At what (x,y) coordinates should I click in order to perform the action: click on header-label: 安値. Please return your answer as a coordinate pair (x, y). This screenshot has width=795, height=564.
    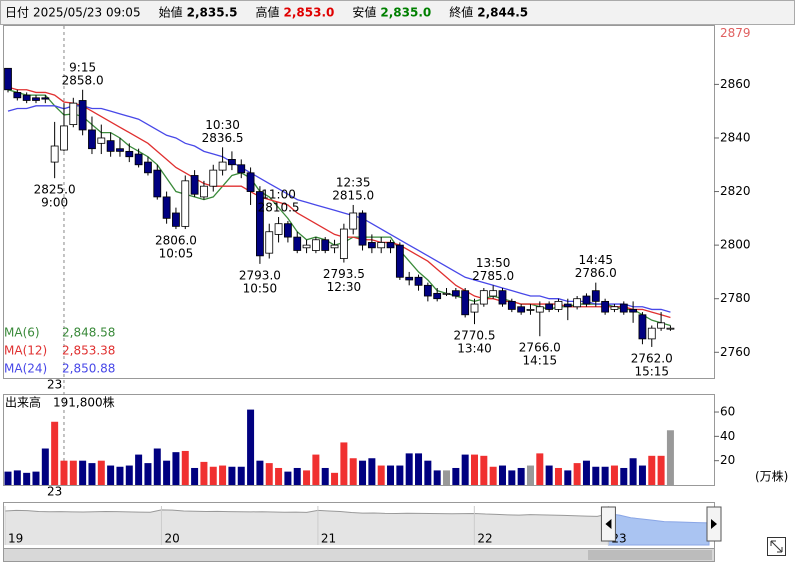
    Looking at the image, I should click on (364, 12).